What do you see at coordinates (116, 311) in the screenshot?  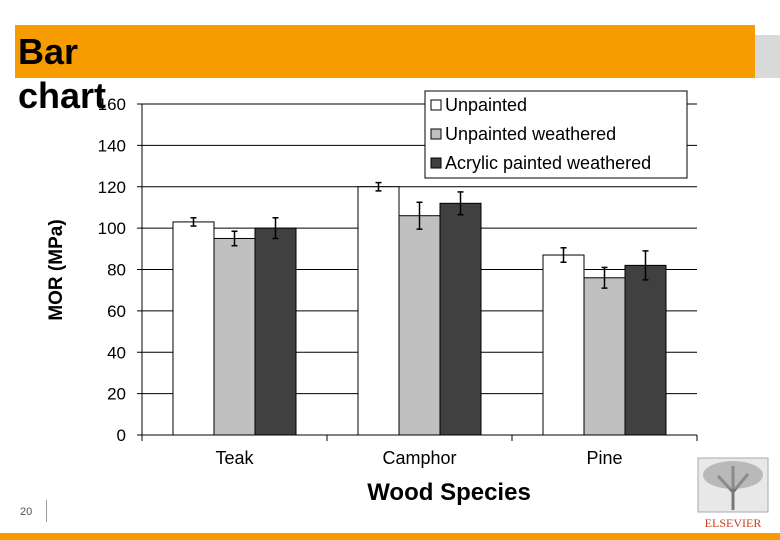 I see `y-tick-label: 60` at bounding box center [116, 311].